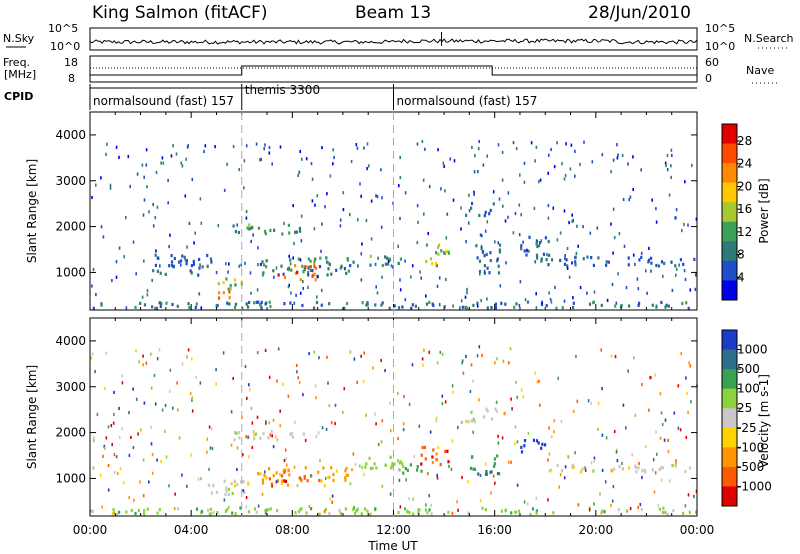  What do you see at coordinates (20, 74) in the screenshot?
I see `freq-unit-label: [MHz]` at bounding box center [20, 74].